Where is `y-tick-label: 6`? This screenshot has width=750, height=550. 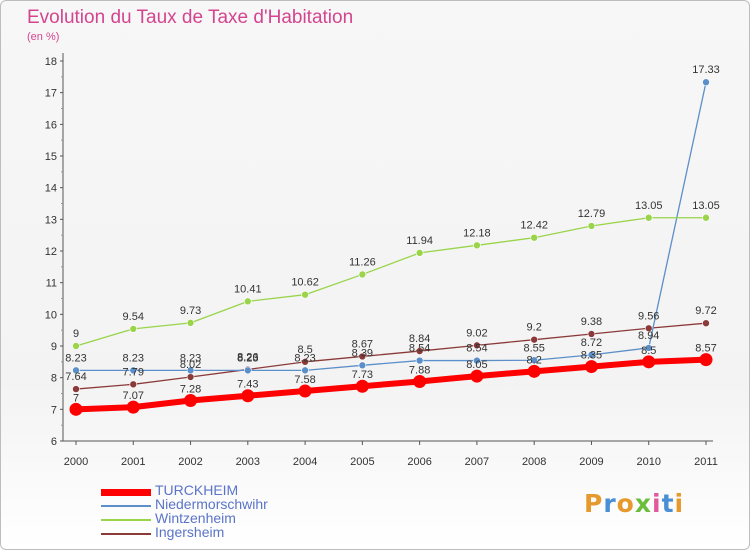 y-tick-label: 6 is located at coordinates (54, 442).